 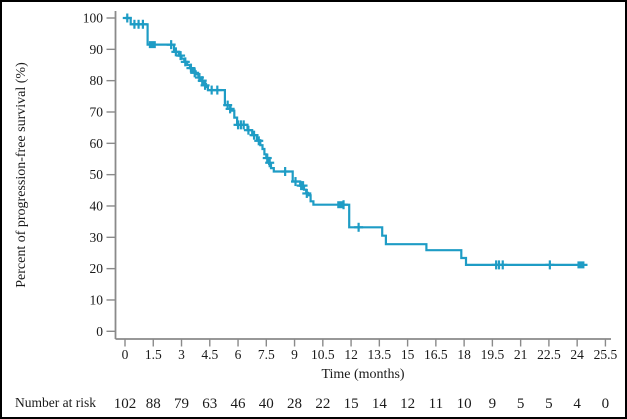 I want to click on x-tick-label: 13.5, so click(x=380, y=354).